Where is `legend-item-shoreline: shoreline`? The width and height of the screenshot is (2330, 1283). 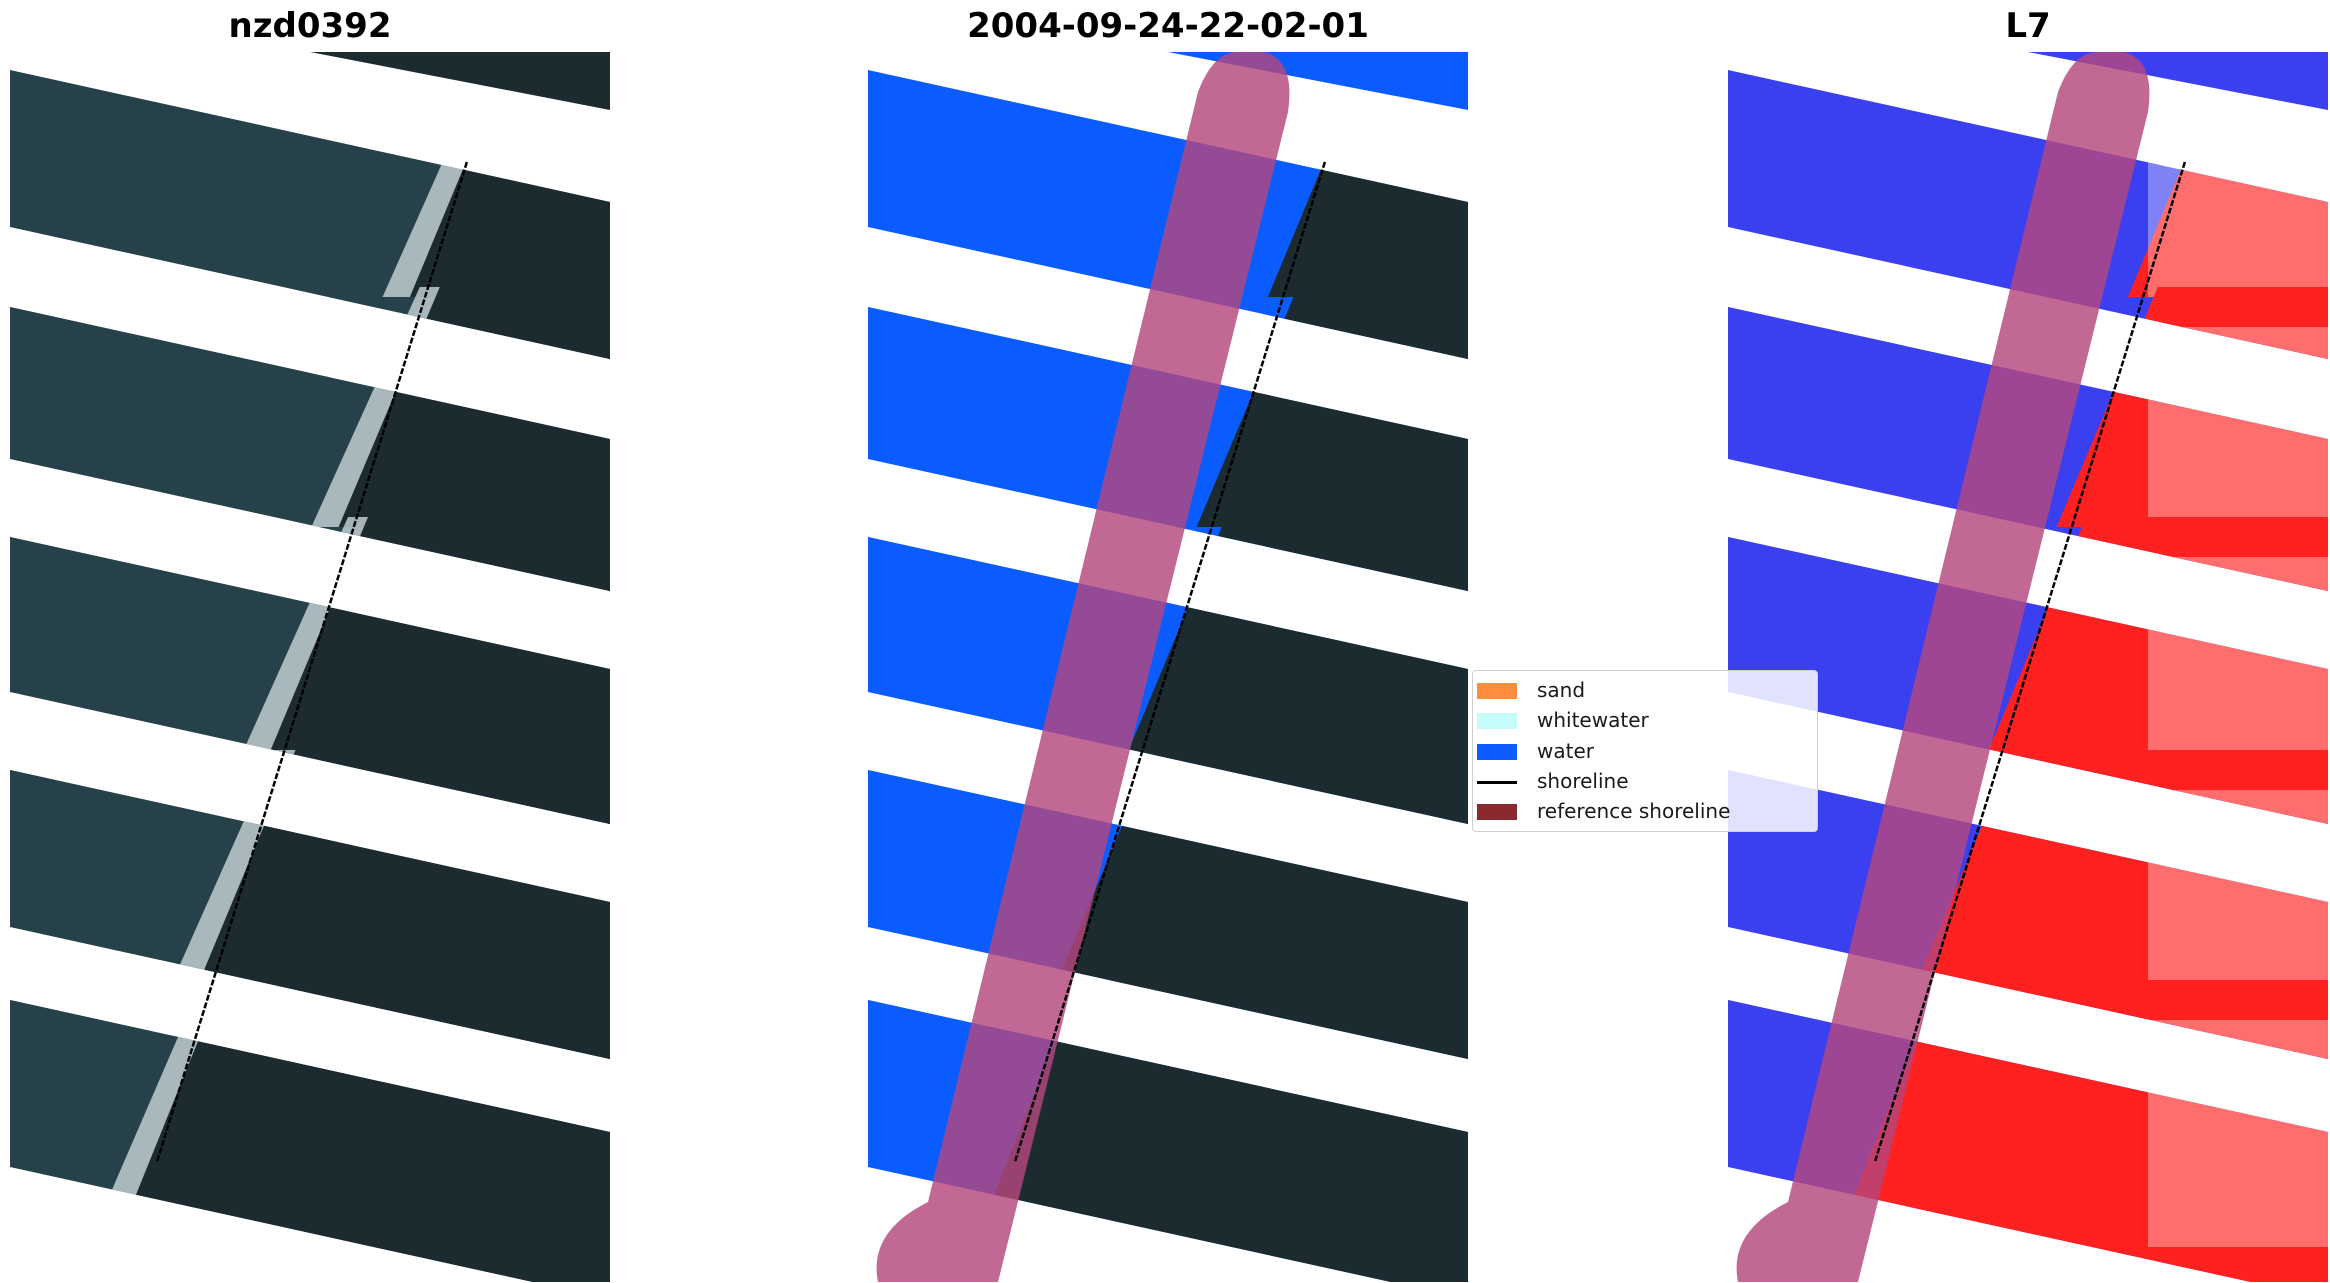 legend-item-shoreline: shoreline is located at coordinates (1643, 782).